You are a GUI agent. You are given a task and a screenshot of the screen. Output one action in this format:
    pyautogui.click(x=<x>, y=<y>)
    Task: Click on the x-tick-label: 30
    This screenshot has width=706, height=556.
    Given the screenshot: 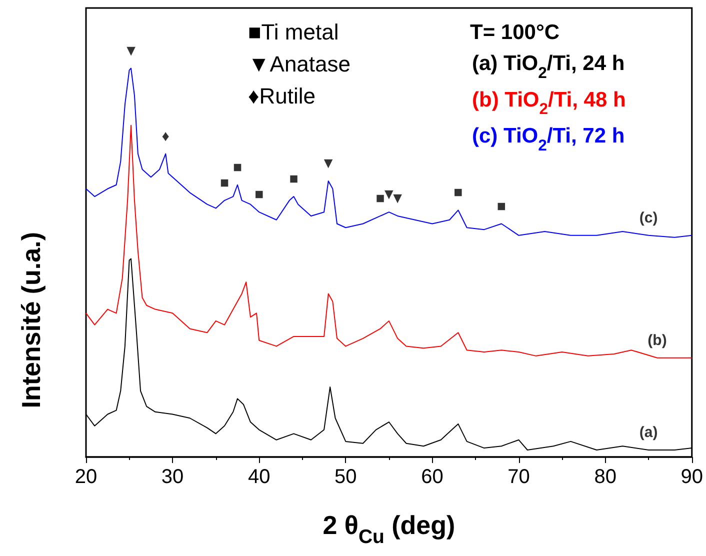 What is the action you would take?
    pyautogui.click(x=172, y=477)
    